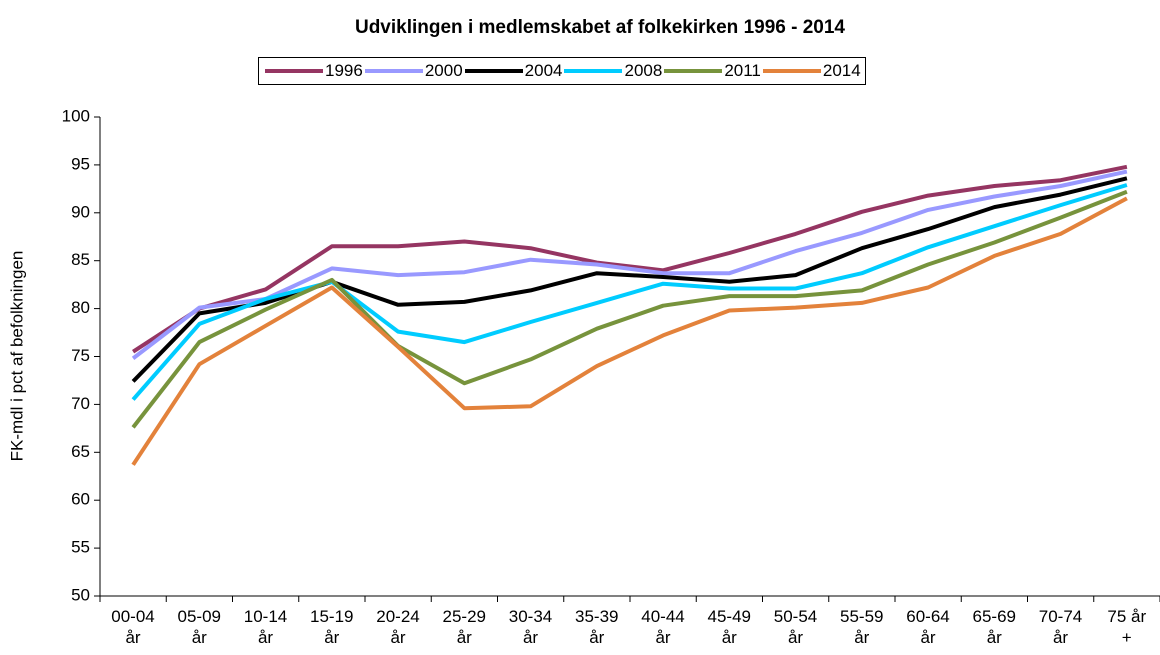 This screenshot has width=1160, height=655. I want to click on x-tick-label: 70-74 år, so click(1060, 627).